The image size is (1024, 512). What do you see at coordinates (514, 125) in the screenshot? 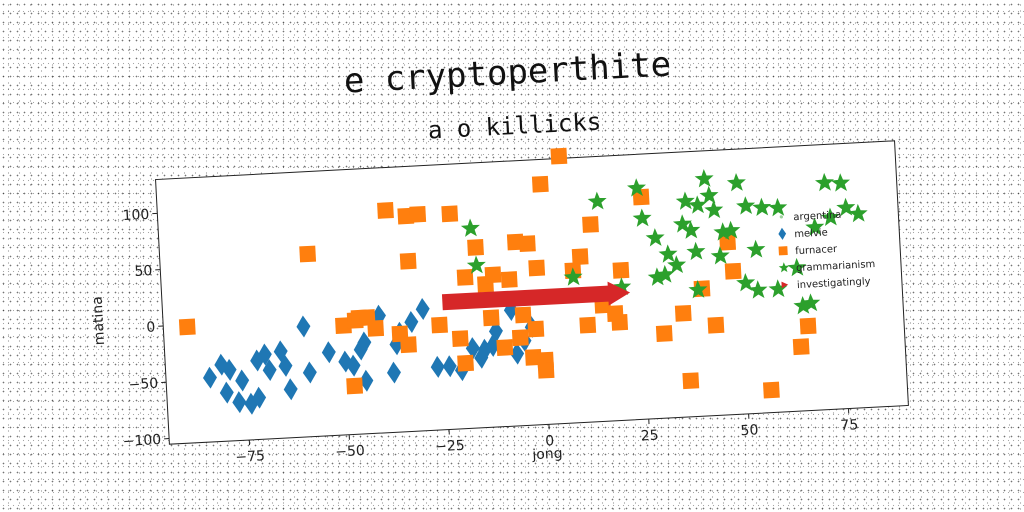
I see `chart-subtitle: a o killicks` at bounding box center [514, 125].